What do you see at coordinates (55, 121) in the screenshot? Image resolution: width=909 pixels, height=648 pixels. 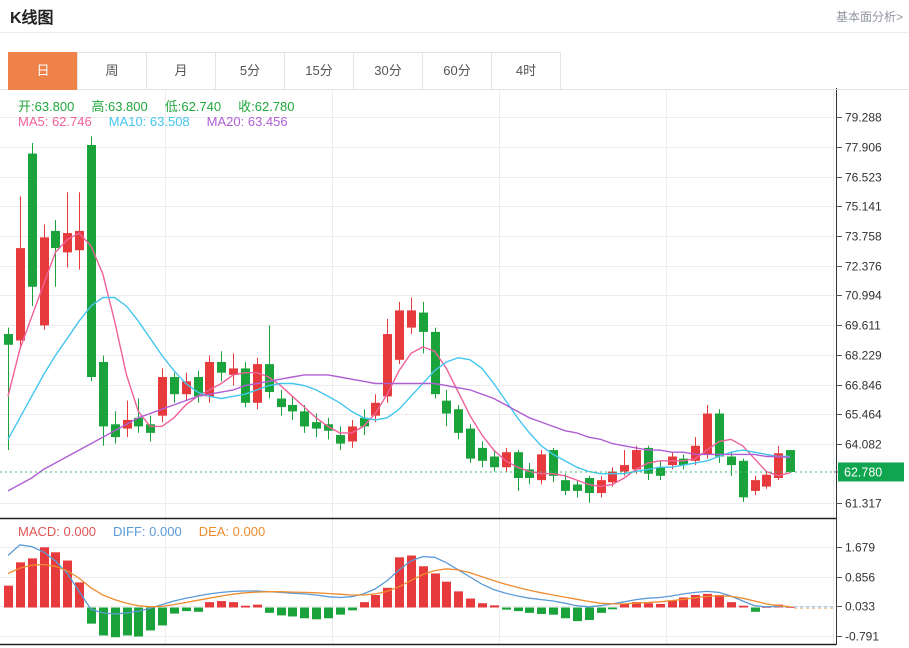 I see `legend-ma-item: MA5: 62.746` at bounding box center [55, 121].